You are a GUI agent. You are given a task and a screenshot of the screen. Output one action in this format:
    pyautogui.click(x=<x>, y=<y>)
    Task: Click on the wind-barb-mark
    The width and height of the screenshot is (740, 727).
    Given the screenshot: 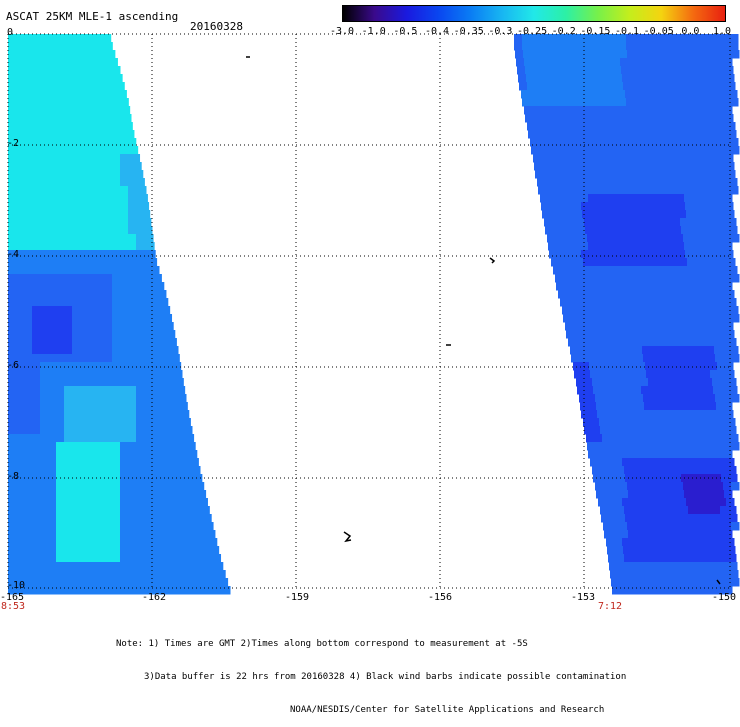 What is the action you would take?
    pyautogui.click(x=492, y=260)
    